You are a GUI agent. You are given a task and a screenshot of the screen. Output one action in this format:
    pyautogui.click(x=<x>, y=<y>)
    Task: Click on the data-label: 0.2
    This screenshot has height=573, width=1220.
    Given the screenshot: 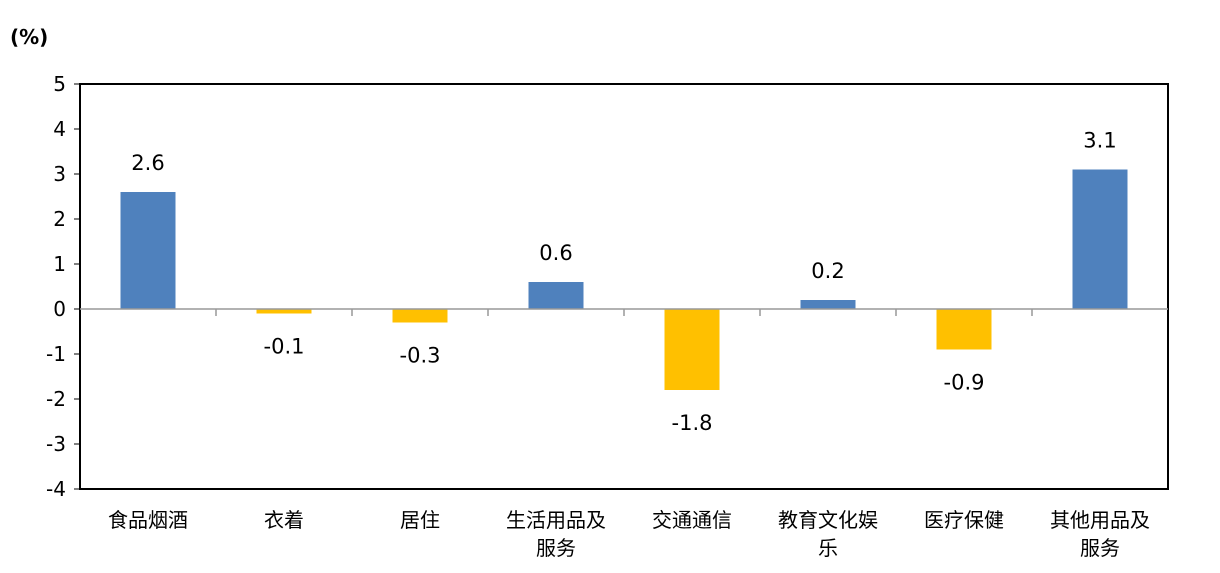 What is the action you would take?
    pyautogui.click(x=827, y=271)
    